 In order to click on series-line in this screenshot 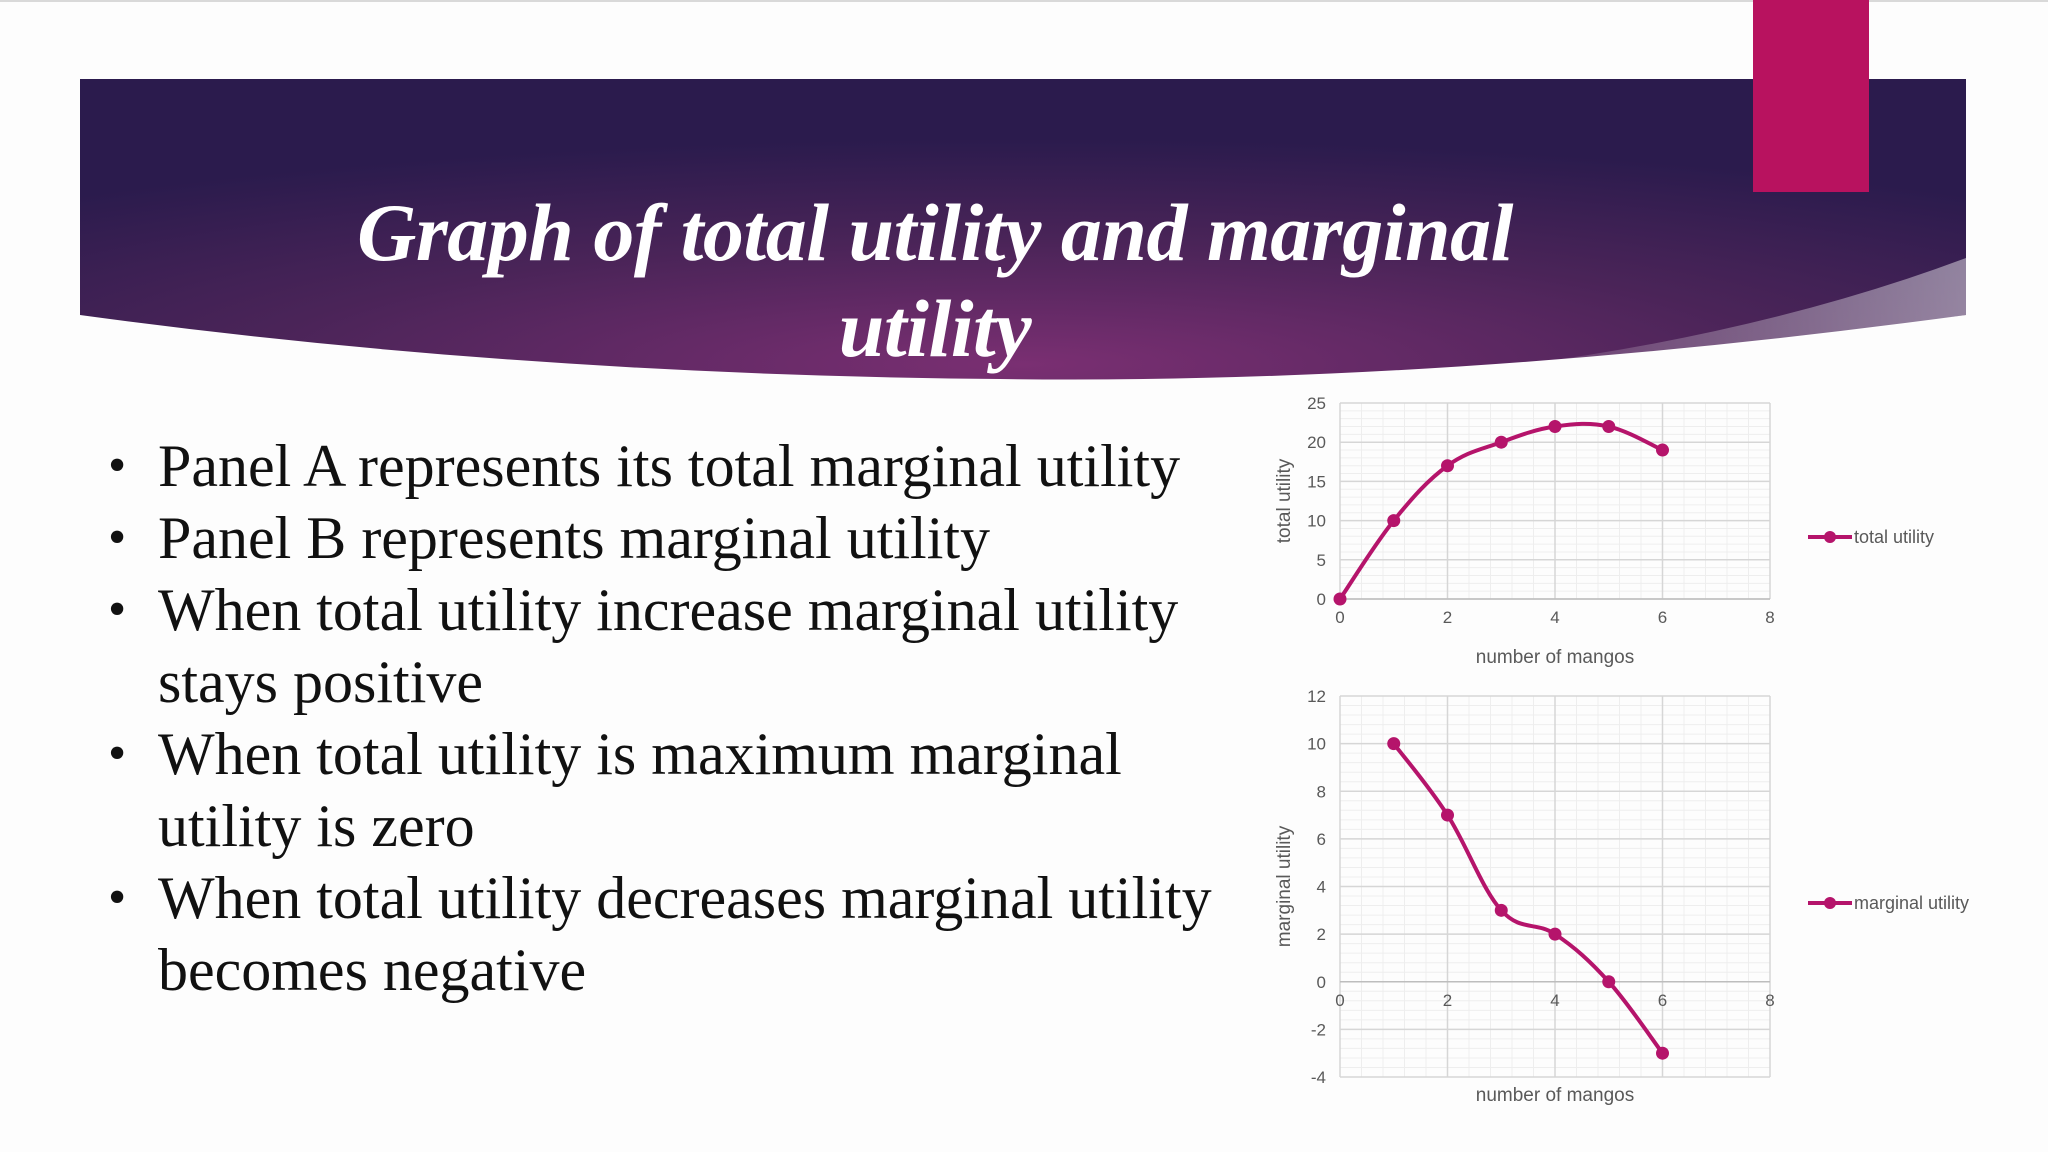, I will do `click(1528, 898)`.